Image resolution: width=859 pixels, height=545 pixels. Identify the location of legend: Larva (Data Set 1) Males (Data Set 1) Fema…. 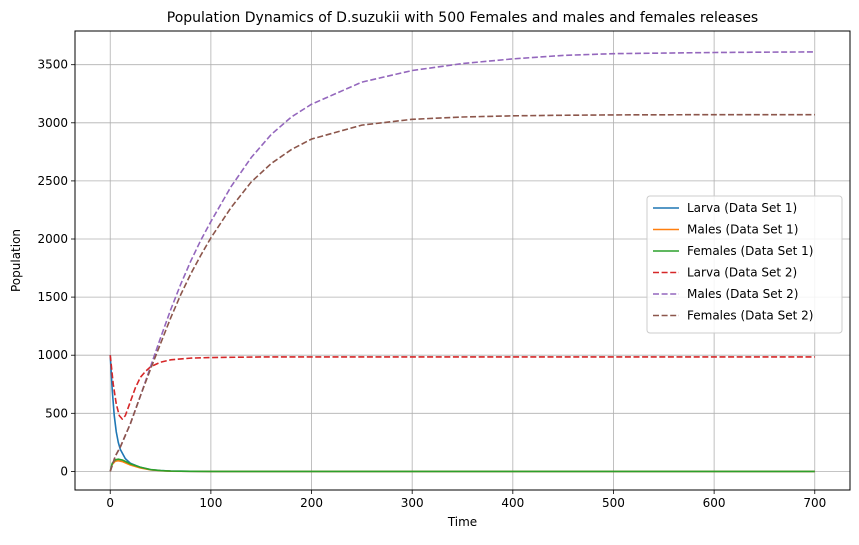
(744, 264).